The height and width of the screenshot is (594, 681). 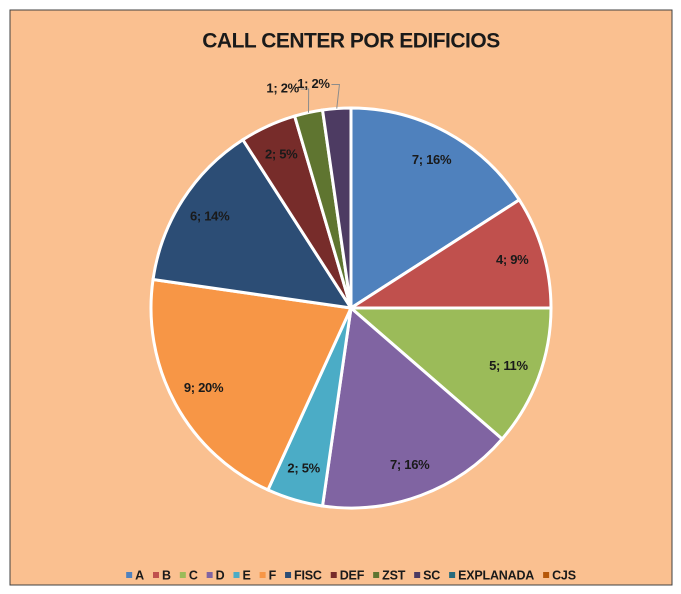 What do you see at coordinates (496, 575) in the screenshot?
I see `legend-label: EXPLANADA` at bounding box center [496, 575].